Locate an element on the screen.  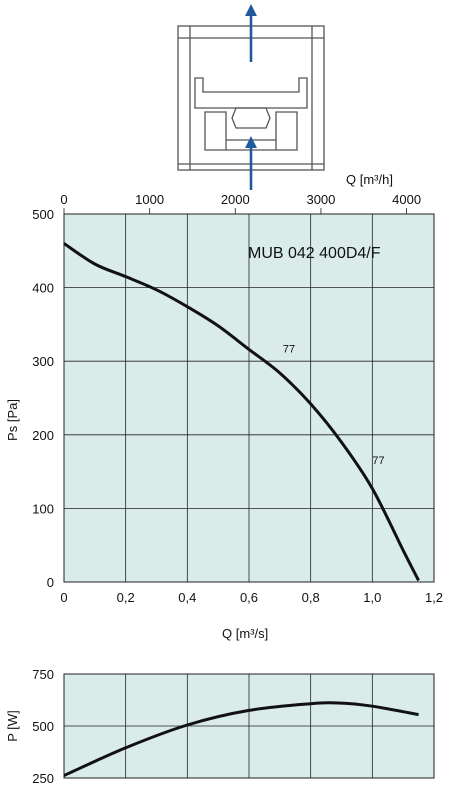
x-tick-label: 1,2 is located at coordinates (434, 597).